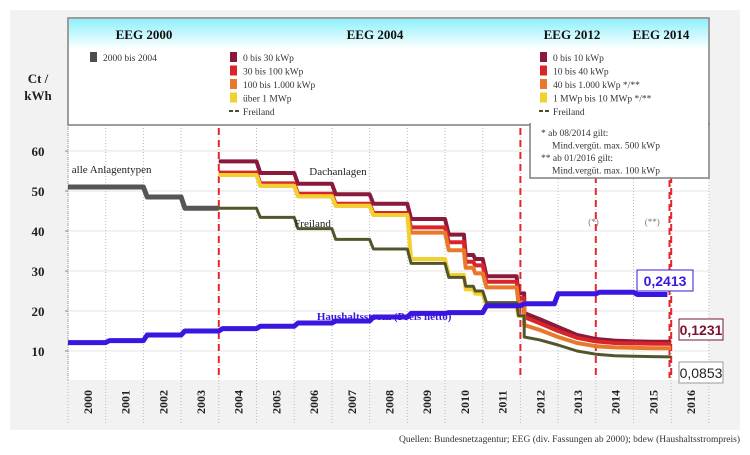 The width and height of the screenshot is (750, 455). Describe the element at coordinates (384, 317) in the screenshot. I see `annotation: Haushaltsstrom (Preis netto)` at that location.